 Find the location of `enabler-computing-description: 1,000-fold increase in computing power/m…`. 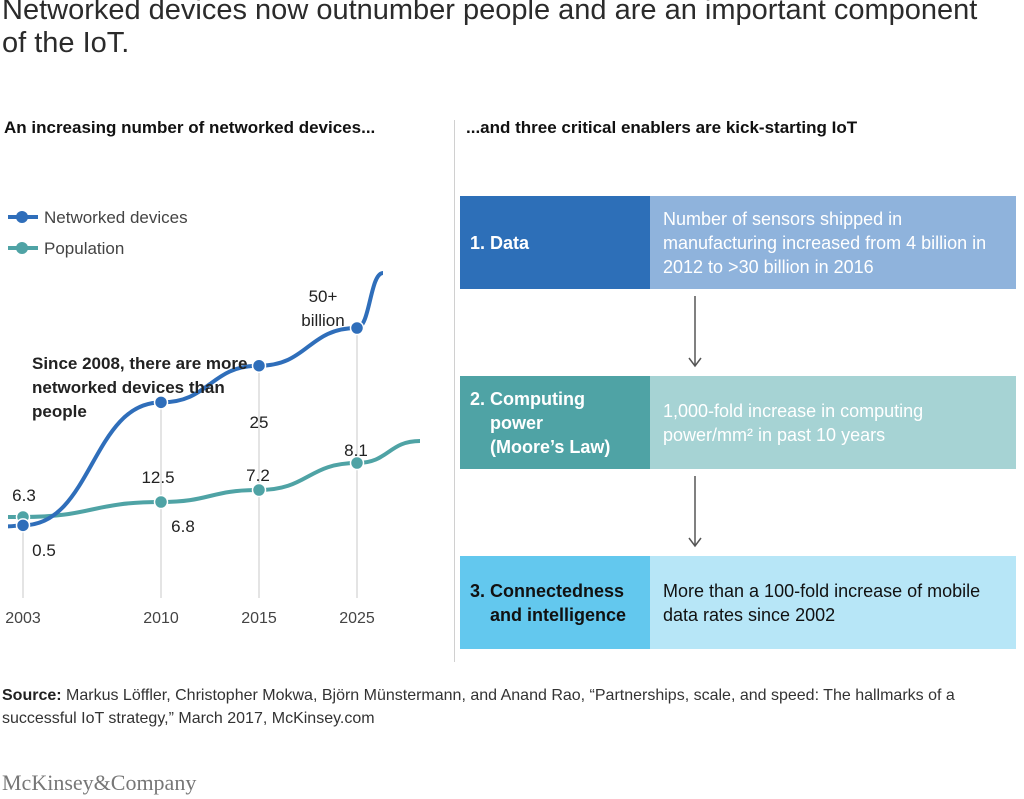

enabler-computing-description: 1,000-fold increase in computing power/m… is located at coordinates (833, 422).